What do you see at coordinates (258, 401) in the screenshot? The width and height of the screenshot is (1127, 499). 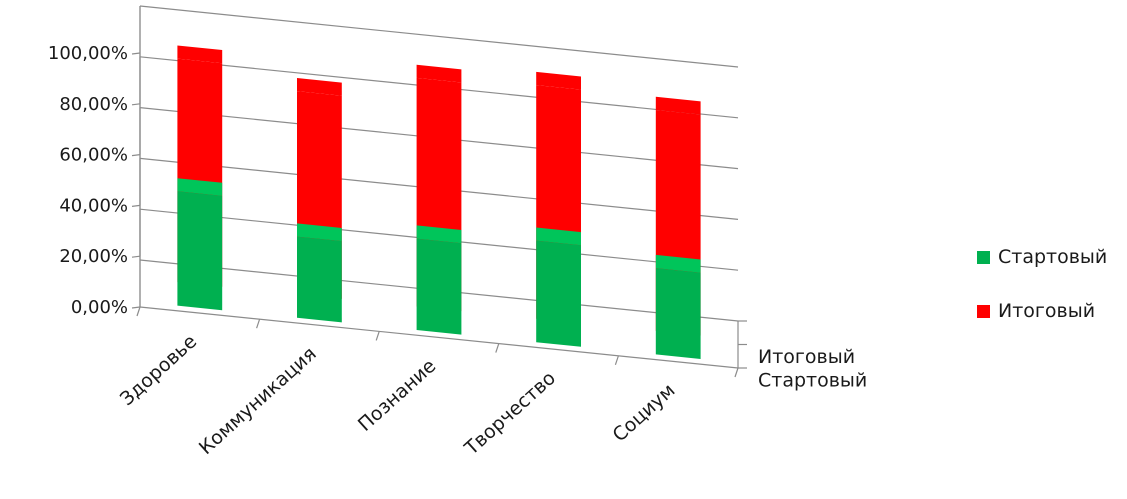 I see `category-label: Коммуникация` at bounding box center [258, 401].